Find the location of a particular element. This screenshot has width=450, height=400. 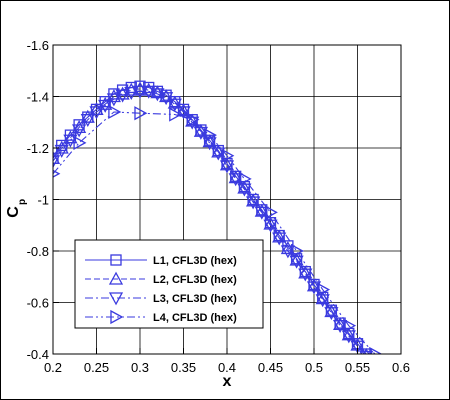

legend-label: L1, CFL3D (hex) is located at coordinates (195, 261).